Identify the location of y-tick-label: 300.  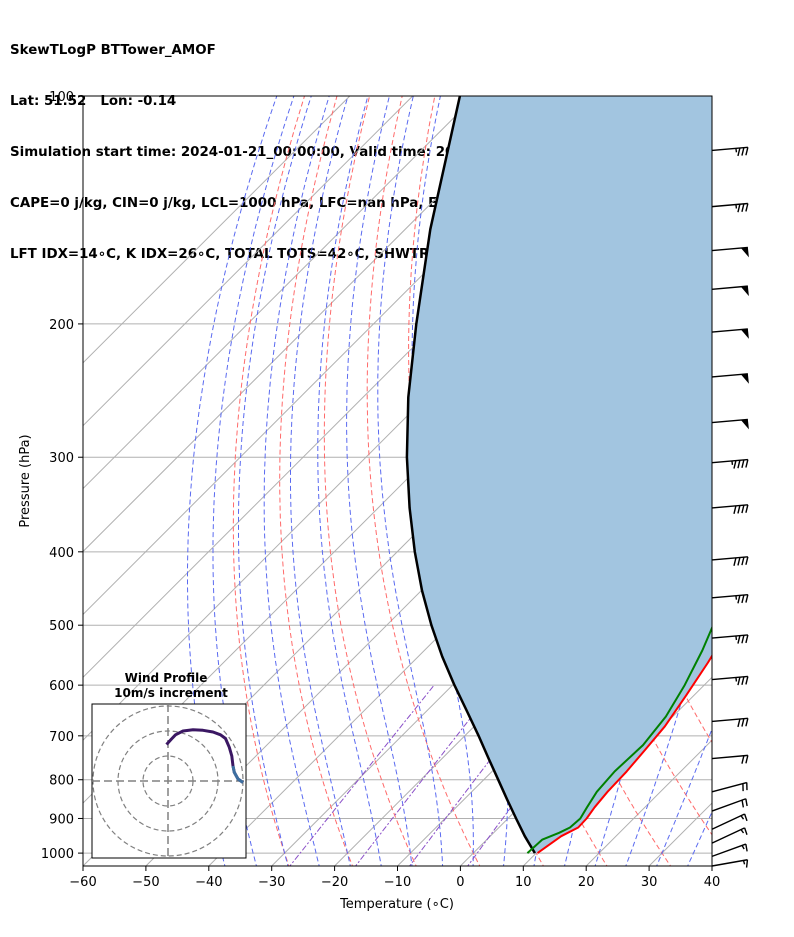
(61, 458).